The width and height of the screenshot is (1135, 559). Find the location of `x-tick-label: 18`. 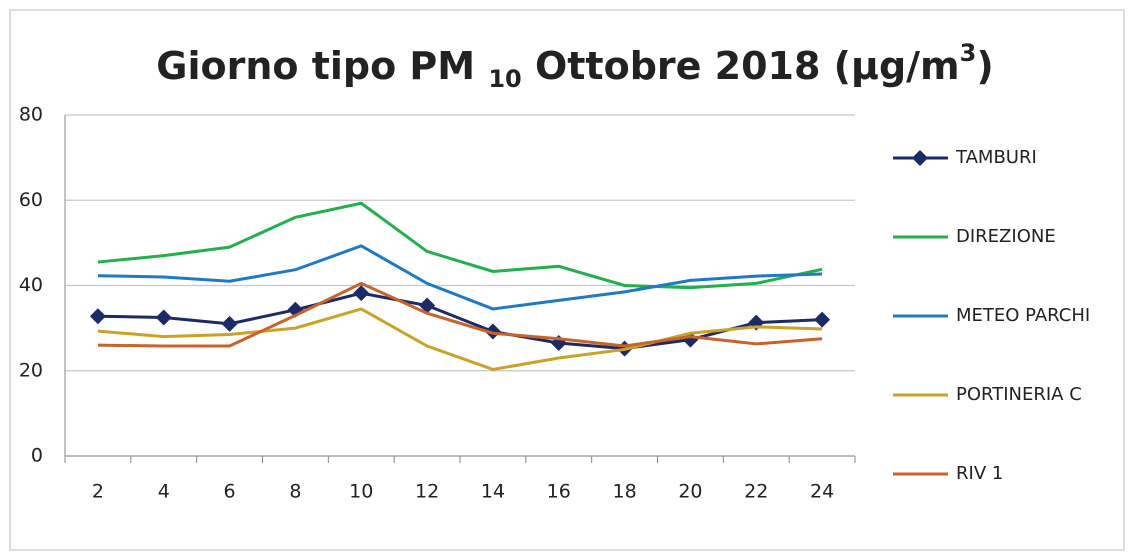

x-tick-label: 18 is located at coordinates (624, 492).